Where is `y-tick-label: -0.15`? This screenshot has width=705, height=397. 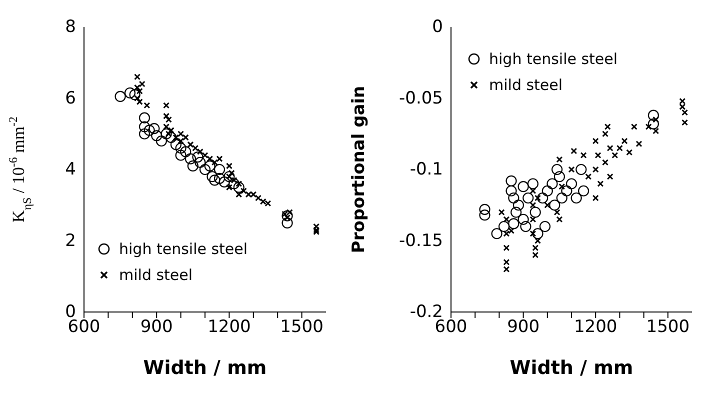 y-tick-label: -0.15 is located at coordinates (421, 240).